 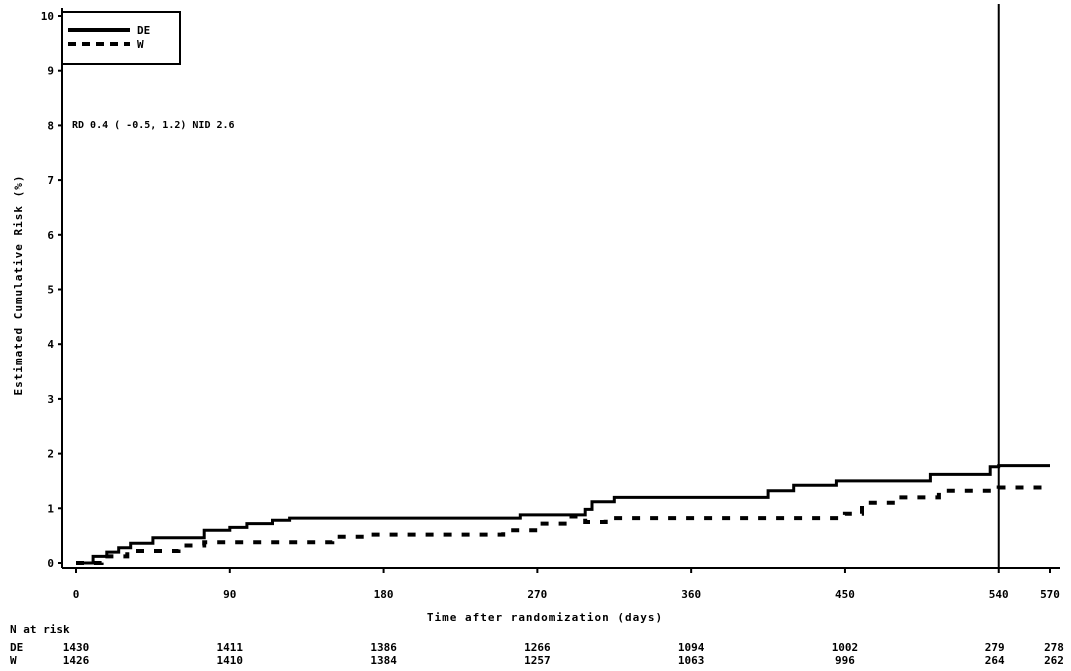 I want to click on risk-value-de: 1094, so click(x=691, y=647).